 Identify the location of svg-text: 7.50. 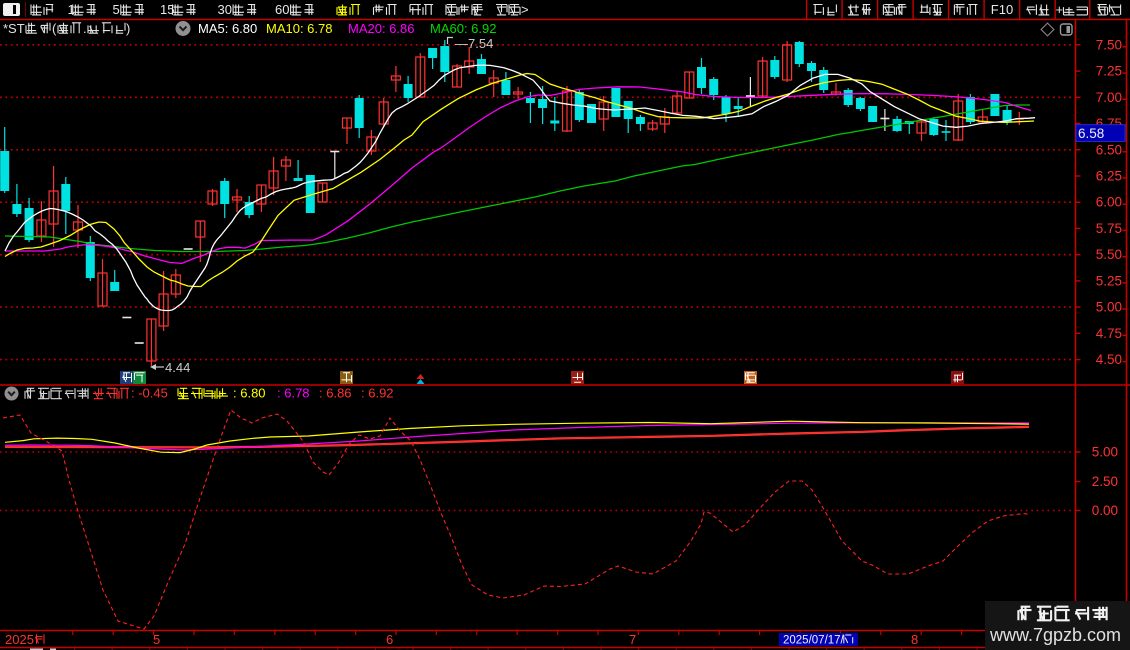
(1109, 44).